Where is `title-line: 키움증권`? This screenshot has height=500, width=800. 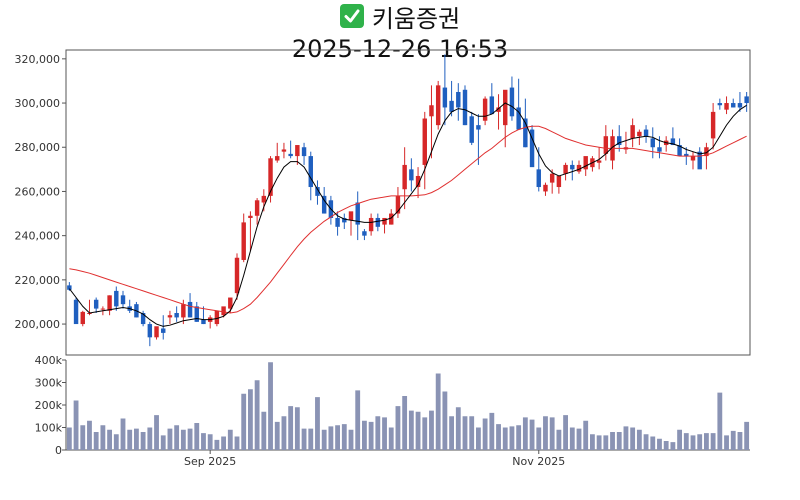
title-line: 키움증권 is located at coordinates (400, 16).